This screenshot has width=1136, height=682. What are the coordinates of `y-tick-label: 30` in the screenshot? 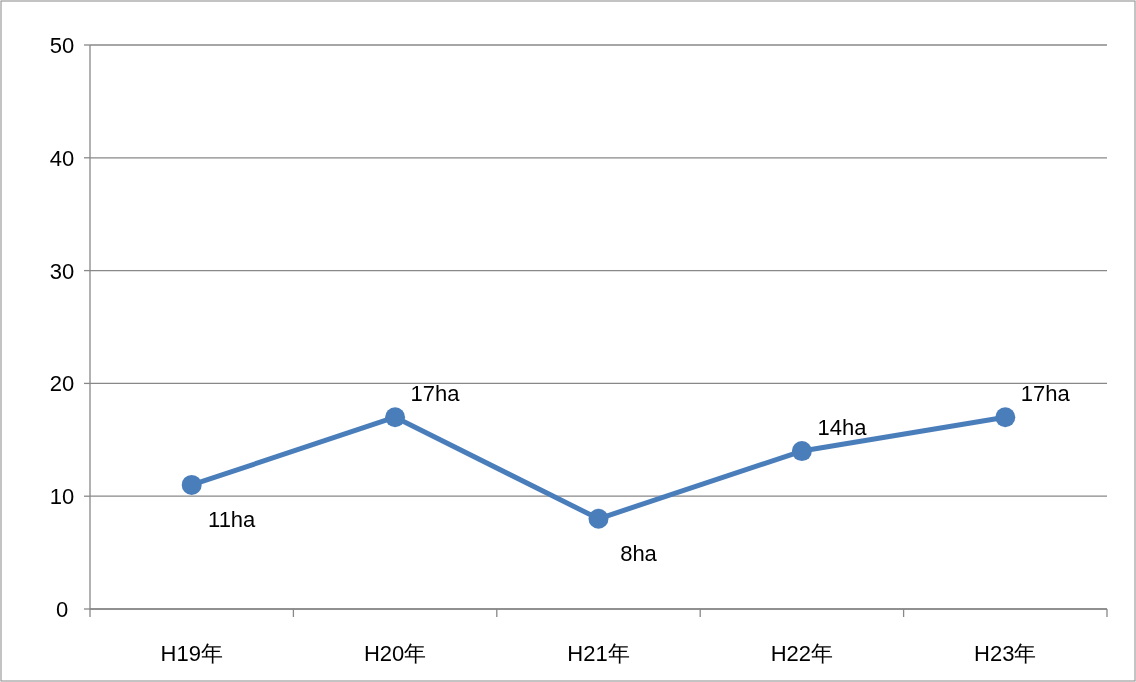 It's located at (62, 271).